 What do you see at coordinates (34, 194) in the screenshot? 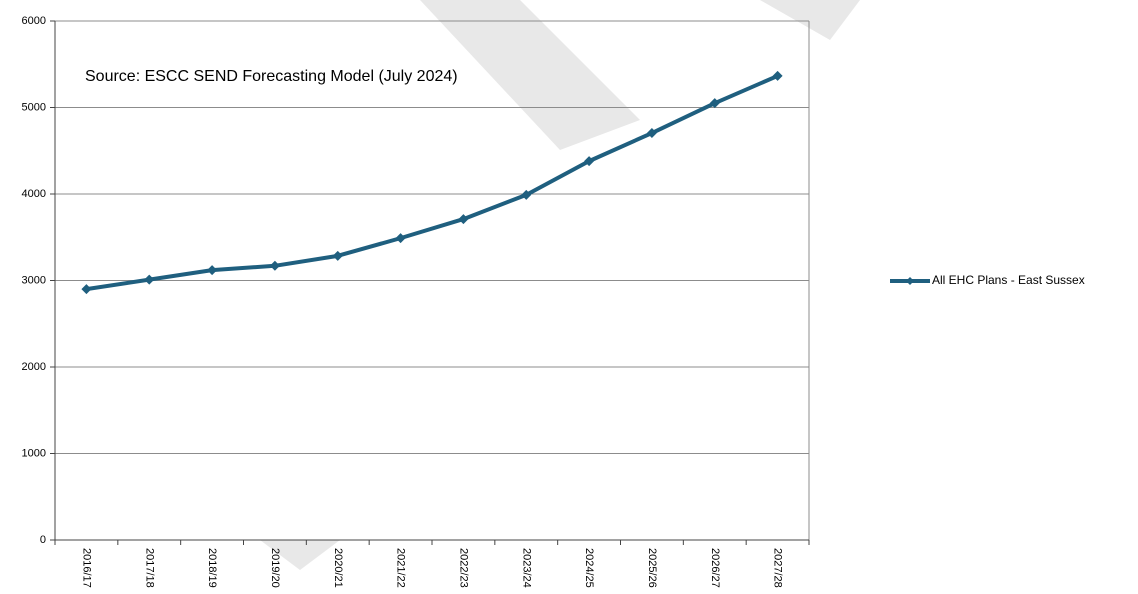
I see `y-tick-label: 4000` at bounding box center [34, 194].